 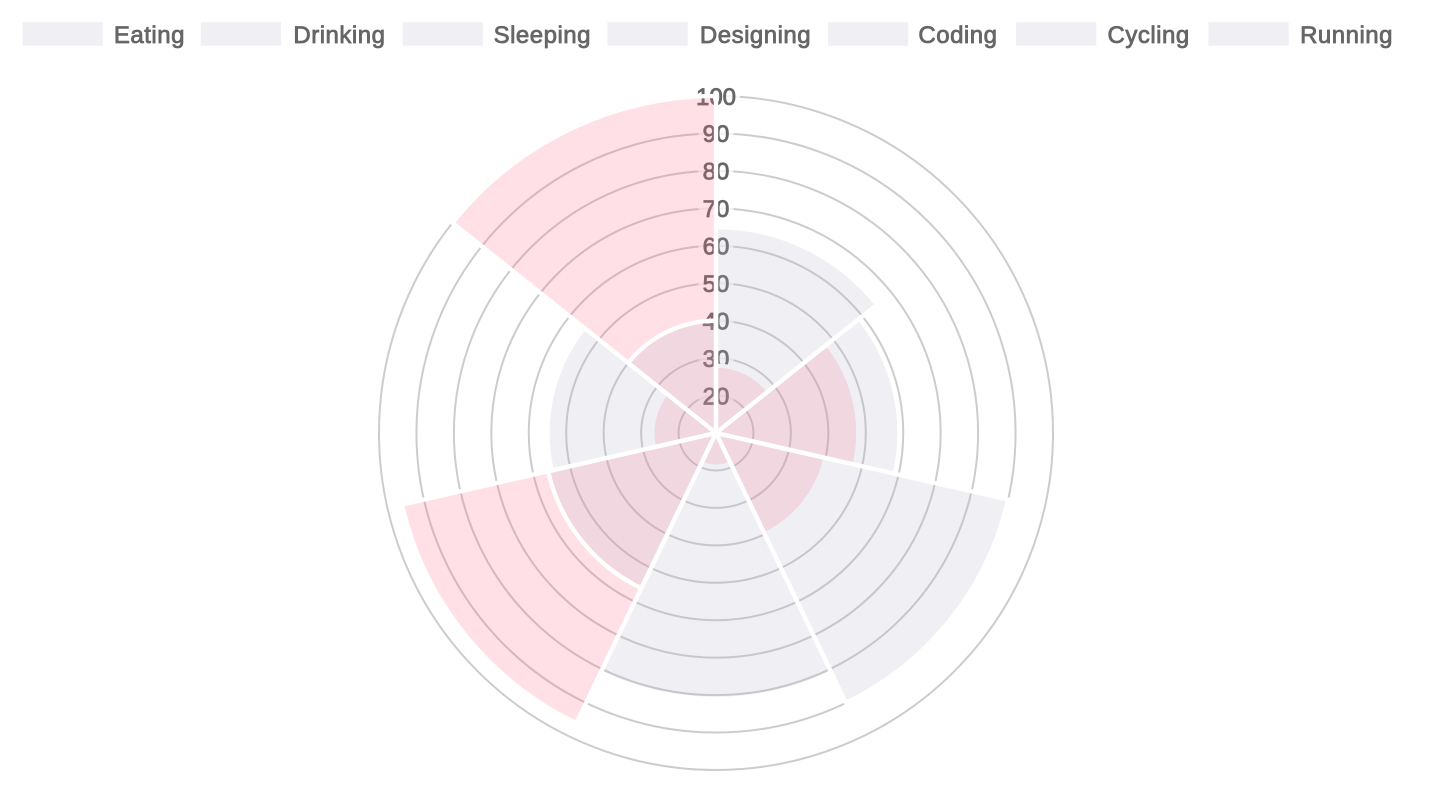 I want to click on svg-text: Eating, so click(x=149, y=35).